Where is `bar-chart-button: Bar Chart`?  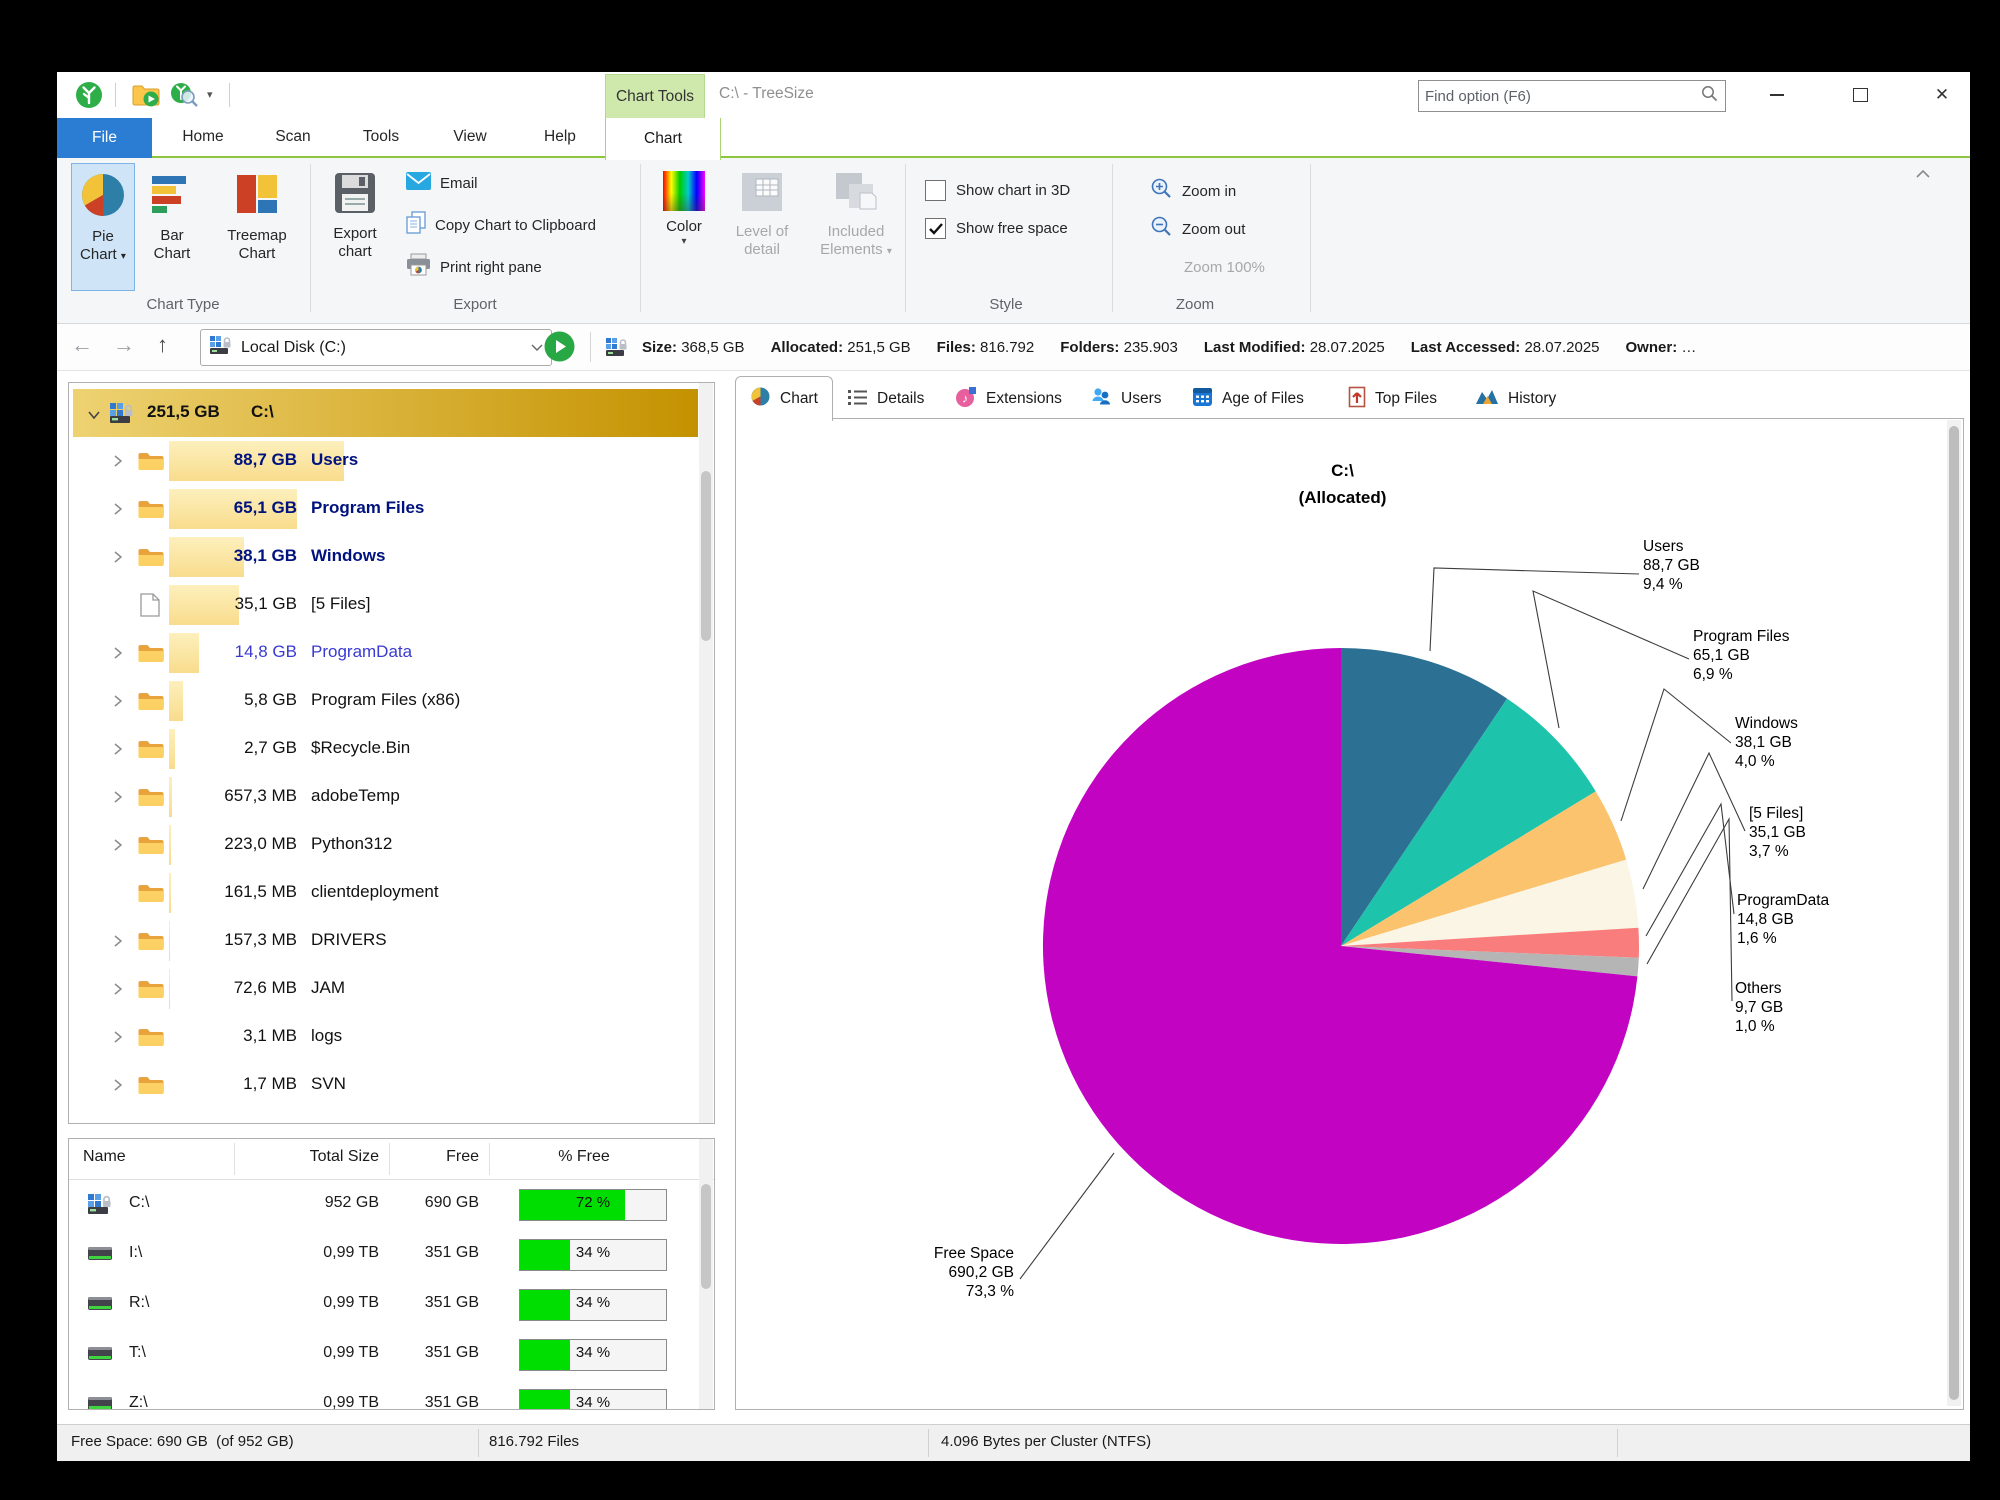
bar-chart-button: Bar Chart is located at coordinates (172, 226).